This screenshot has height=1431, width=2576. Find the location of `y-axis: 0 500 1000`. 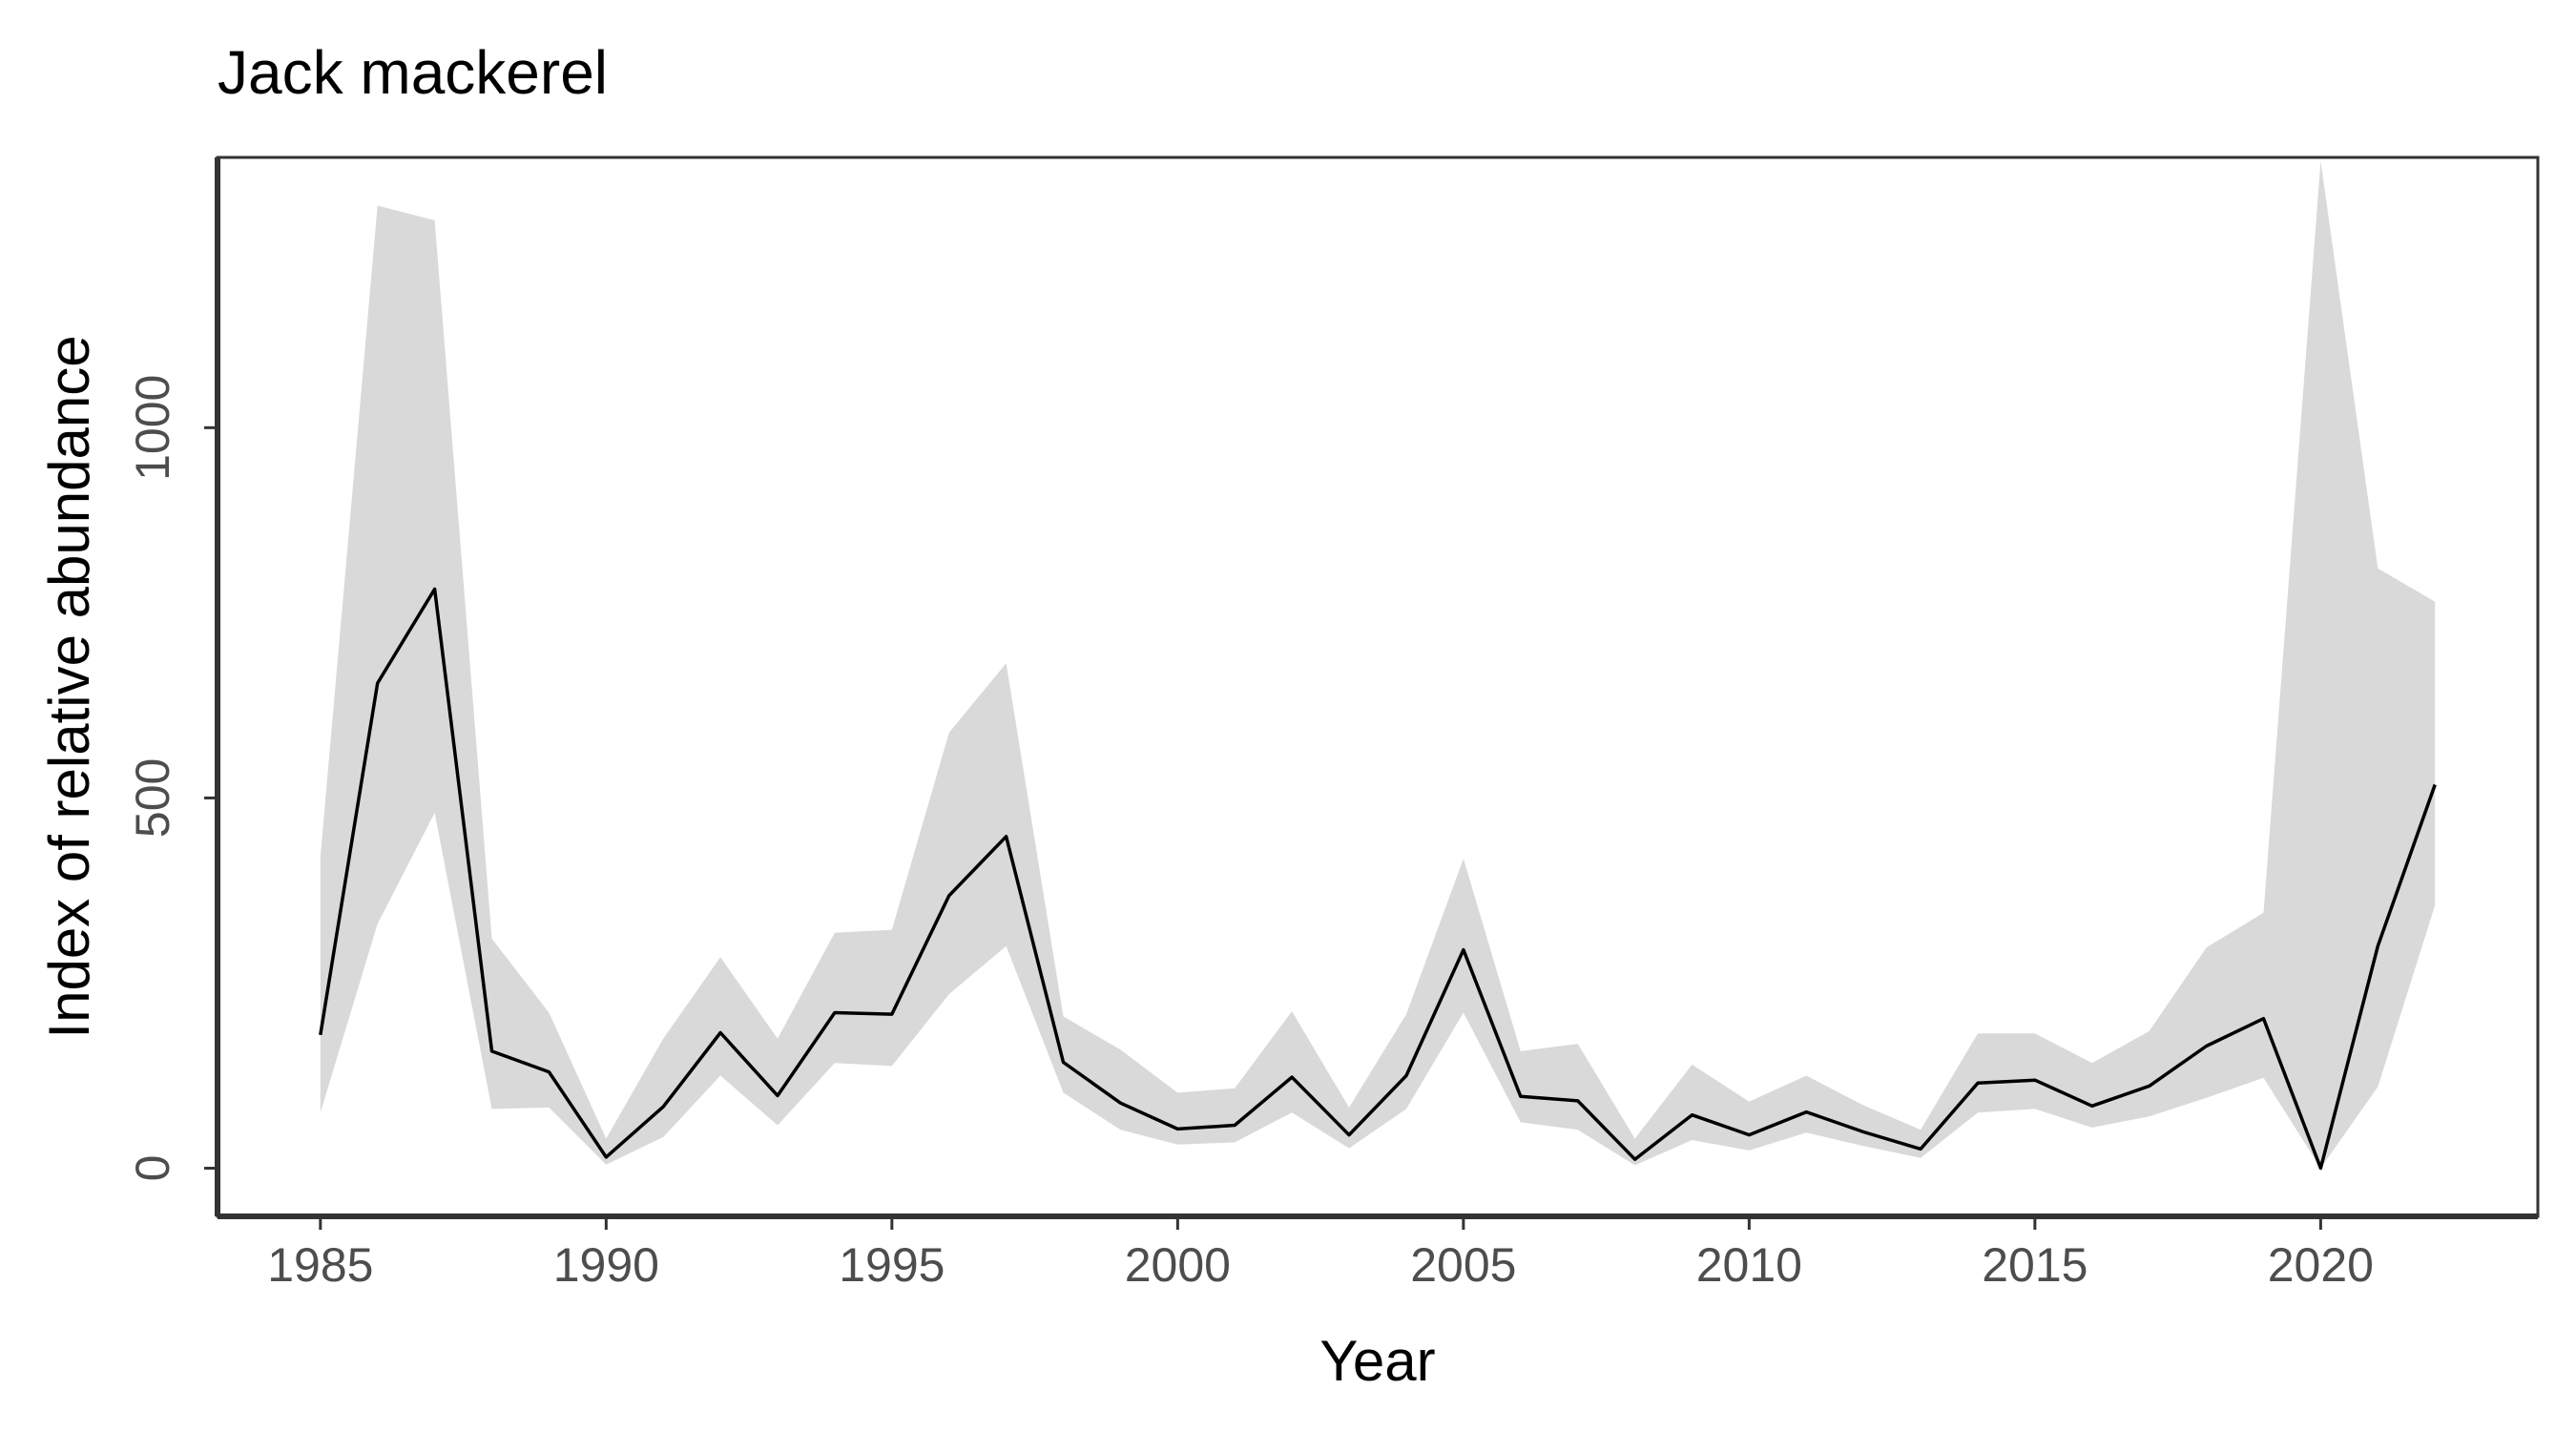

y-axis: 0 500 1000 is located at coordinates (173, 686).